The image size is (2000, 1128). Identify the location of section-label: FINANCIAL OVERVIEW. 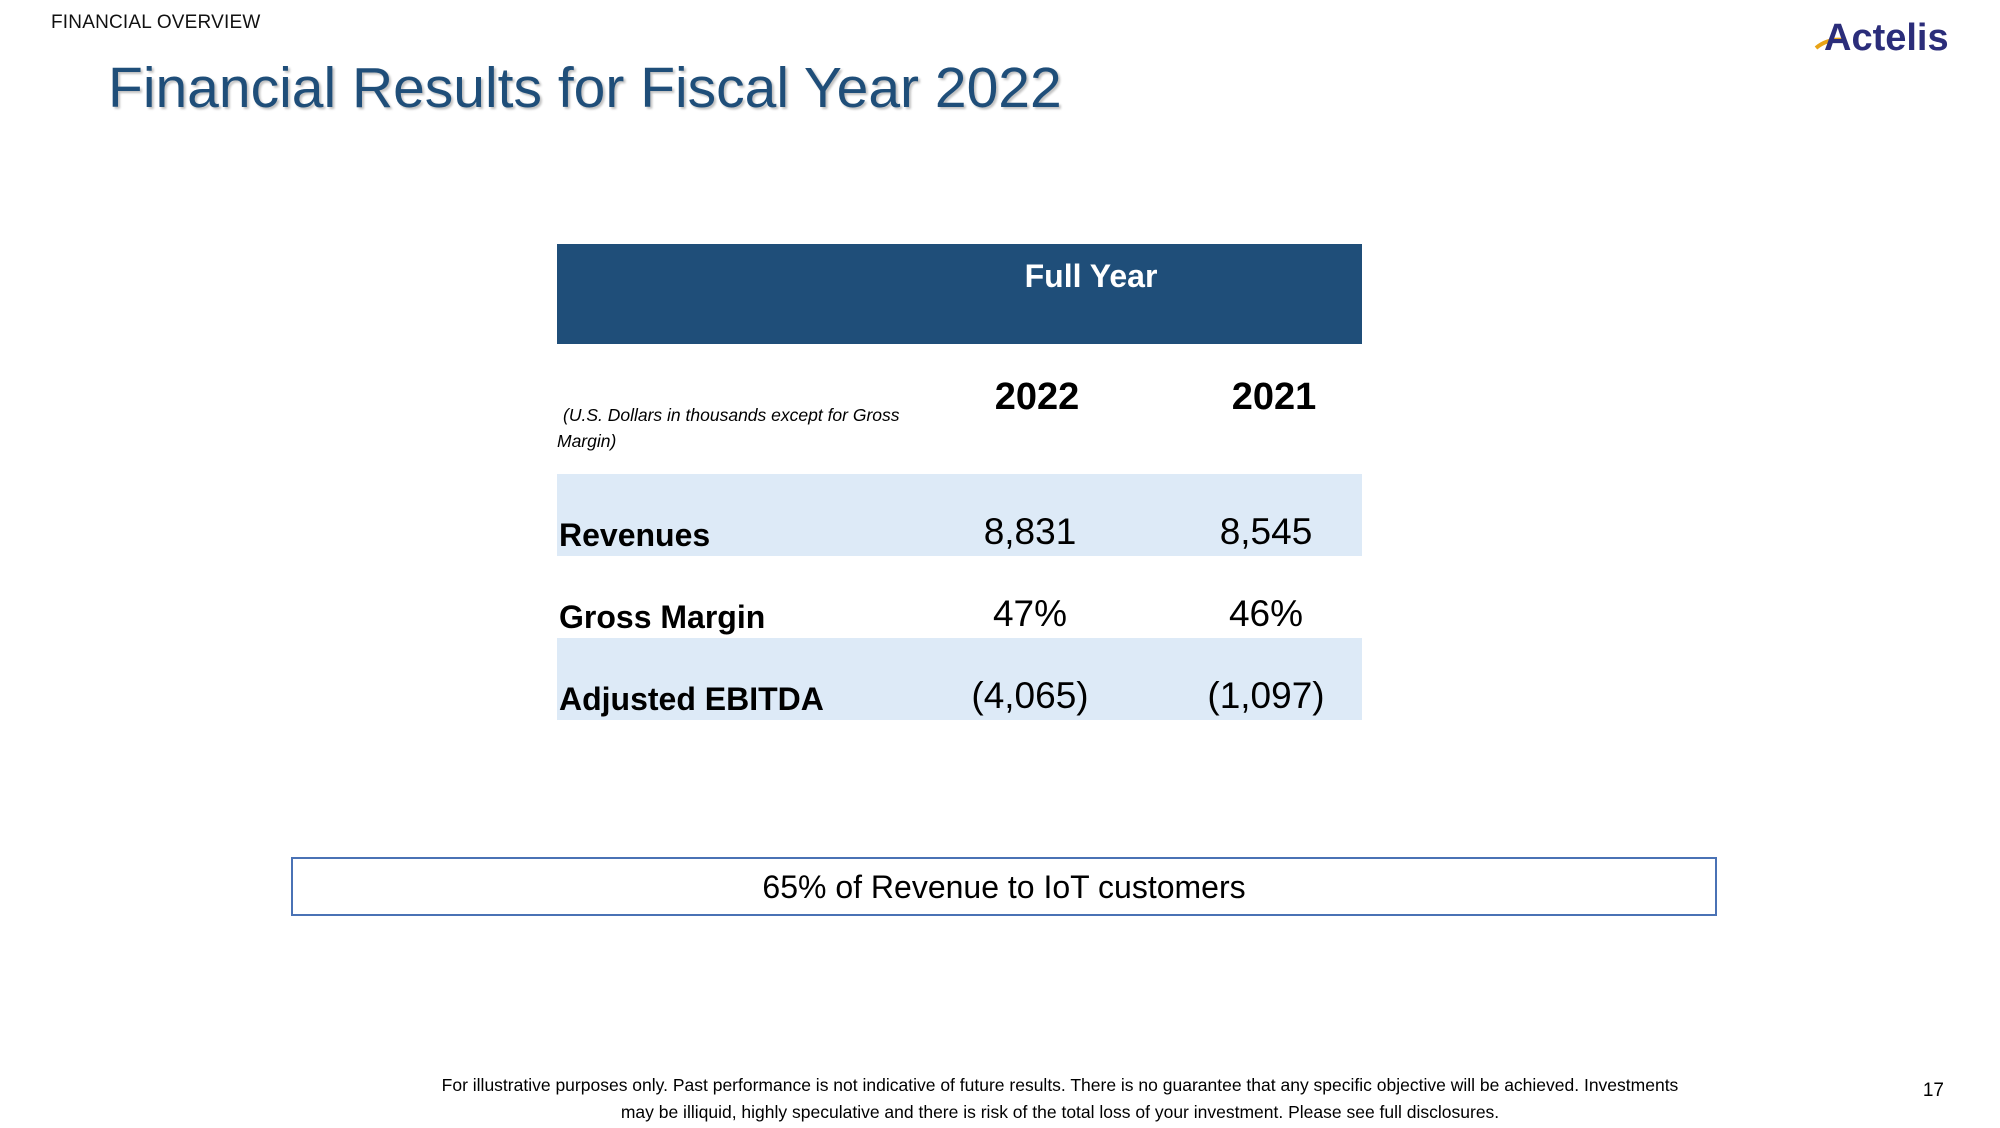
(156, 22).